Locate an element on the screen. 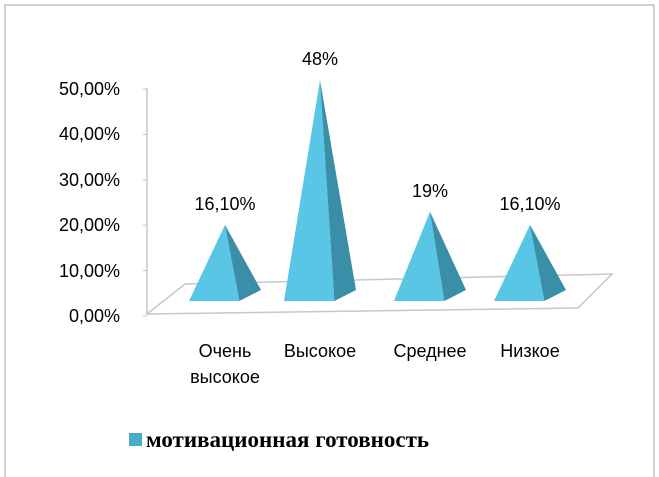 This screenshot has height=477, width=659. y-tick-label: 30,00% is located at coordinates (89, 179).